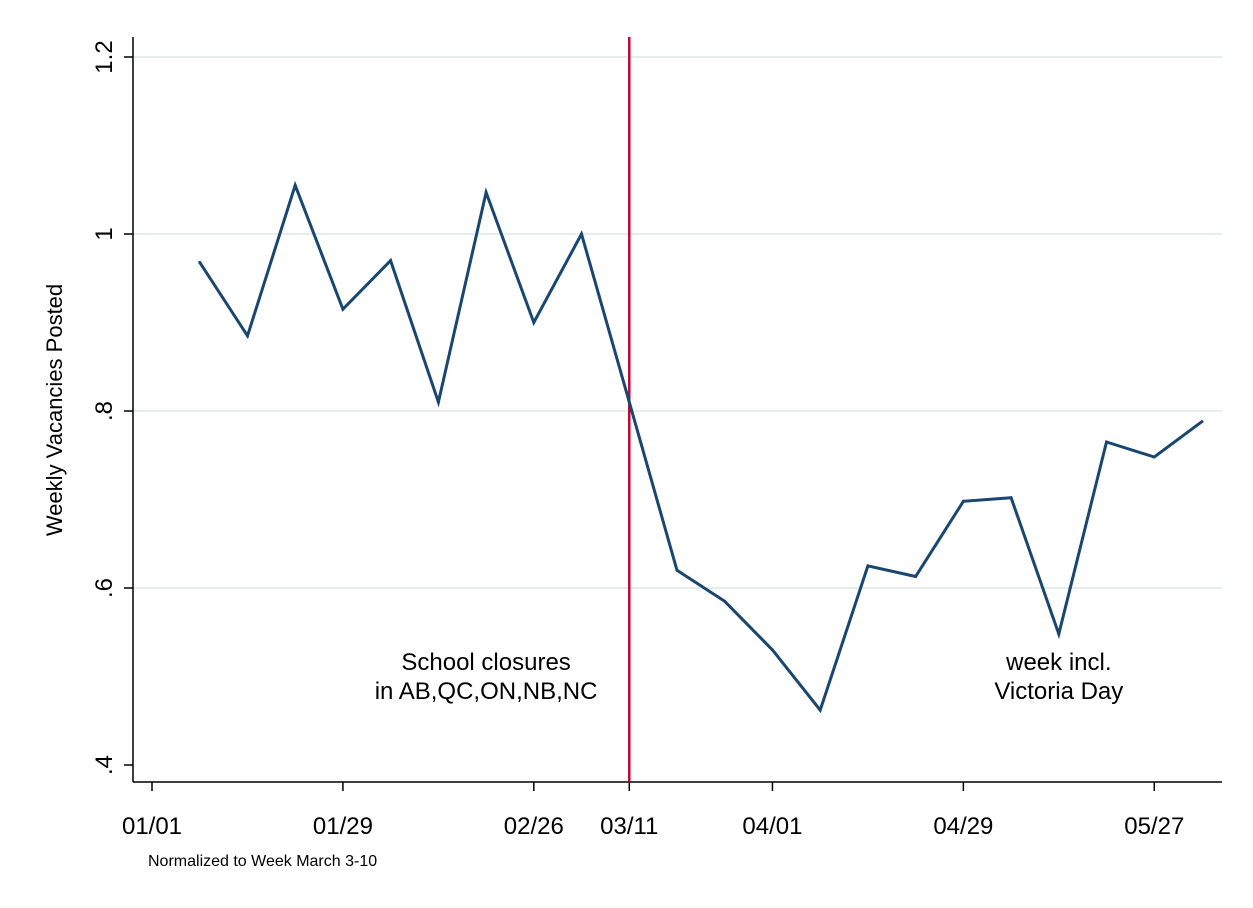 Image resolution: width=1253 pixels, height=908 pixels. Describe the element at coordinates (485, 662) in the screenshot. I see `annotation-line: School closures` at that location.